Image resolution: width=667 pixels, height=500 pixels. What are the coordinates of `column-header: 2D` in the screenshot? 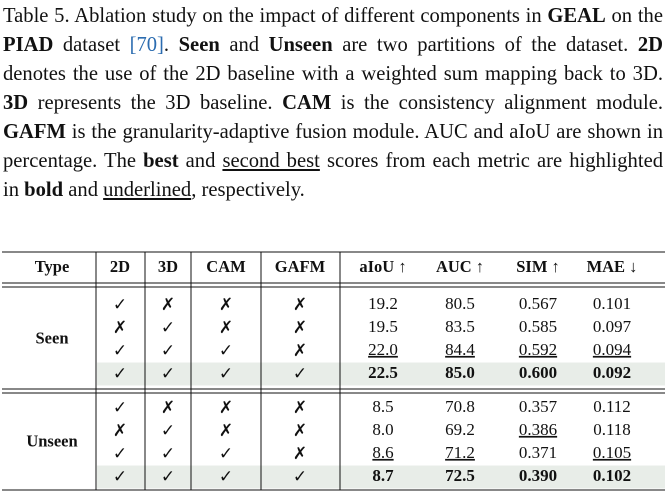 It's located at (120, 266).